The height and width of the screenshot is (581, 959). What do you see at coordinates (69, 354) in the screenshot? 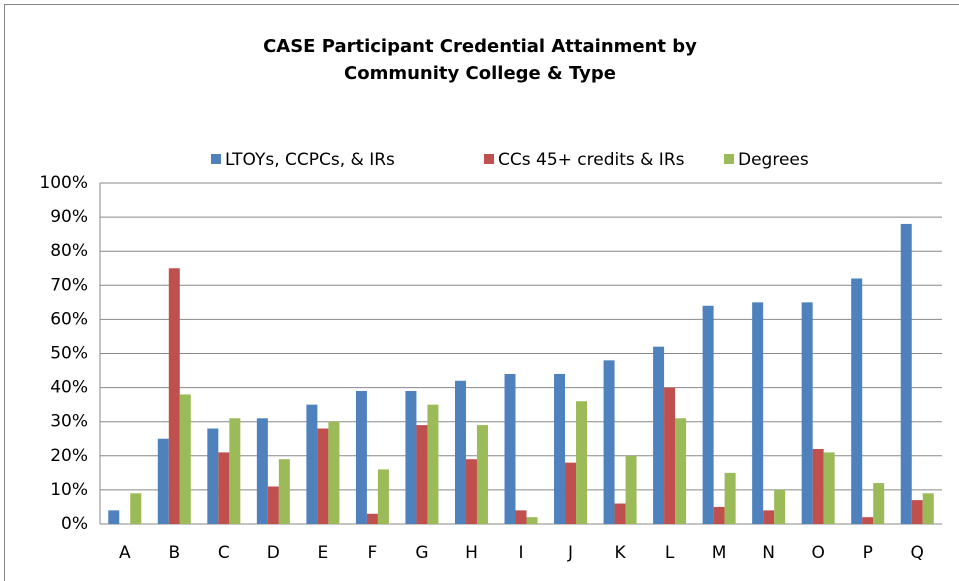
I see `y-tick-label: 50%` at bounding box center [69, 354].